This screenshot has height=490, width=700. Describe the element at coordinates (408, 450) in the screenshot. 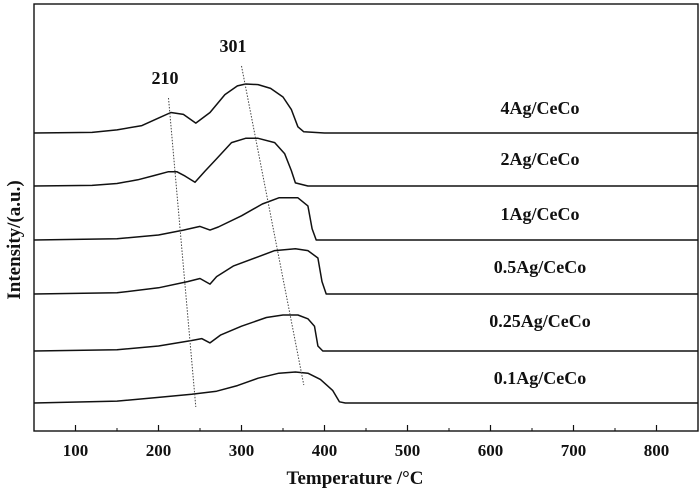

I see `x-tick-label-500: 500` at that location.